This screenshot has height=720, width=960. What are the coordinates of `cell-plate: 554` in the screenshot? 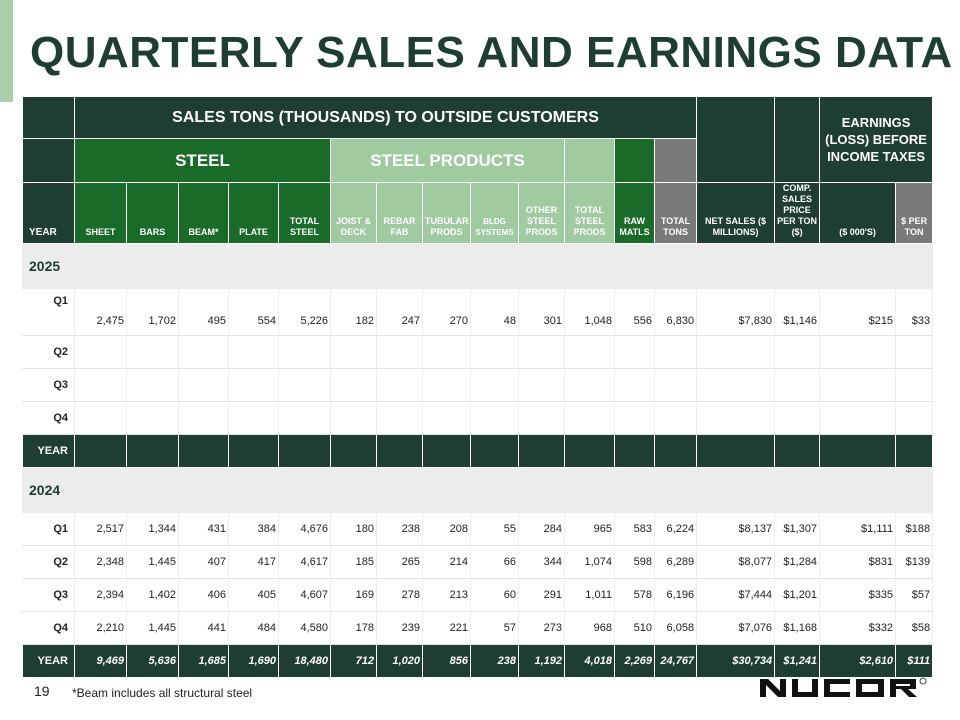 It's located at (253, 312).